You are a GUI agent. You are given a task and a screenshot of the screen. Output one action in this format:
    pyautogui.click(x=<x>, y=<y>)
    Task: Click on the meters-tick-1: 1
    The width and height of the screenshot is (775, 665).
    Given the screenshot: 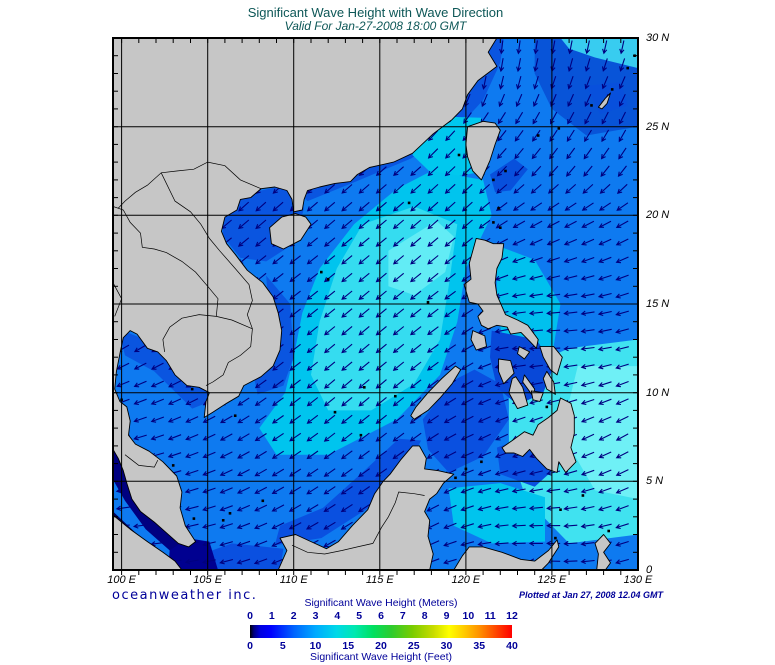 What is the action you would take?
    pyautogui.click(x=271, y=616)
    